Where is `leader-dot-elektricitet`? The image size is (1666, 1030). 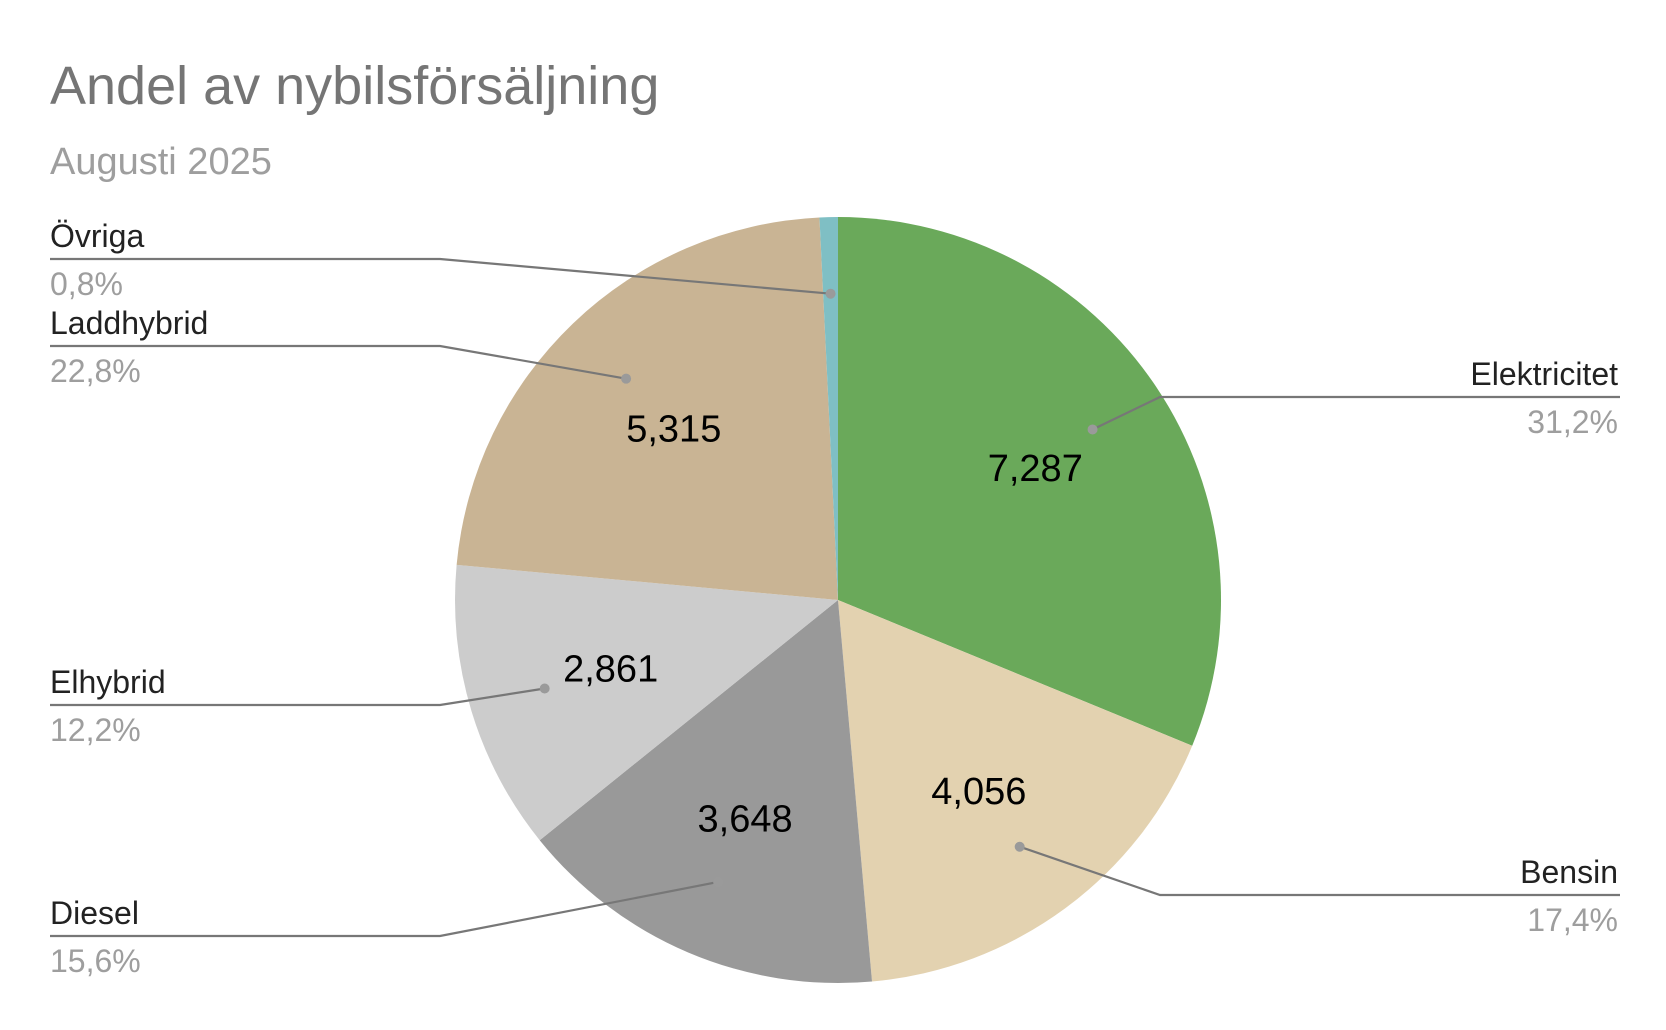
leader-dot-elektricitet is located at coordinates (1092, 429).